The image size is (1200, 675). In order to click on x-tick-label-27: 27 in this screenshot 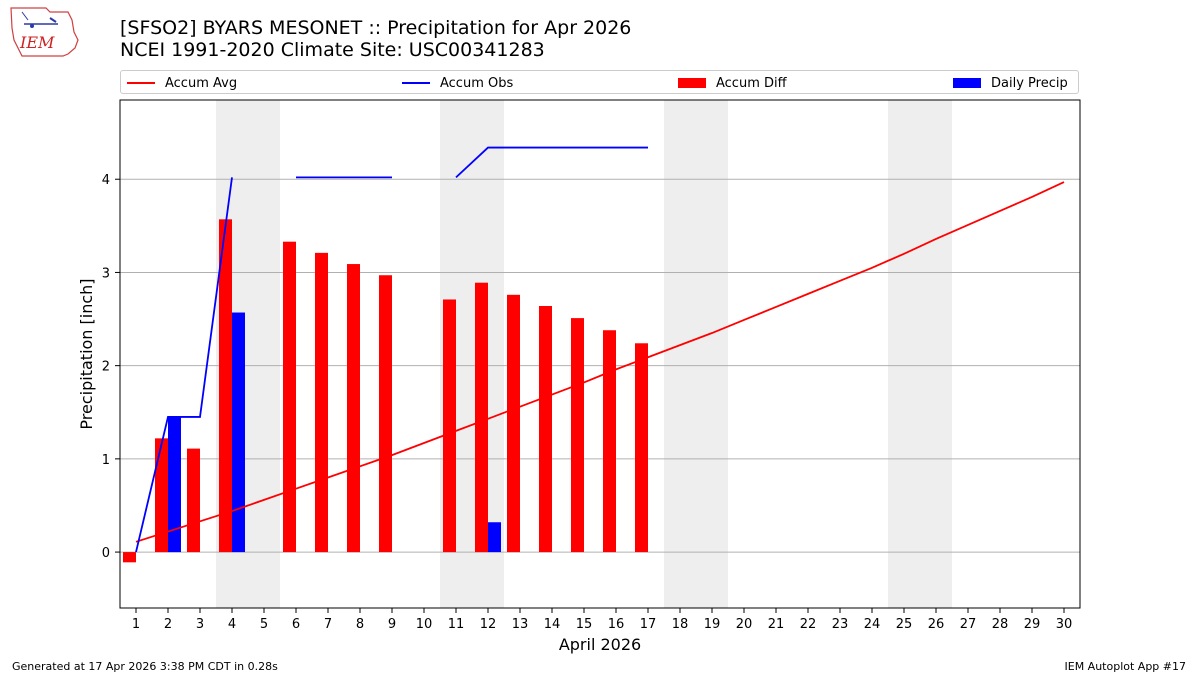, I will do `click(968, 624)`.